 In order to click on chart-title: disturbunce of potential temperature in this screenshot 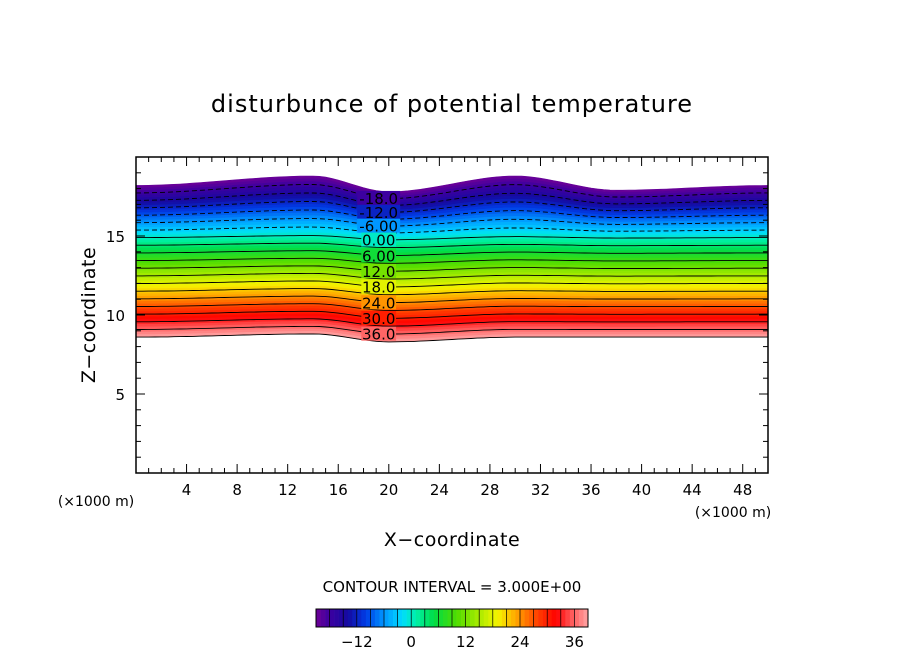, I will do `click(452, 104)`.